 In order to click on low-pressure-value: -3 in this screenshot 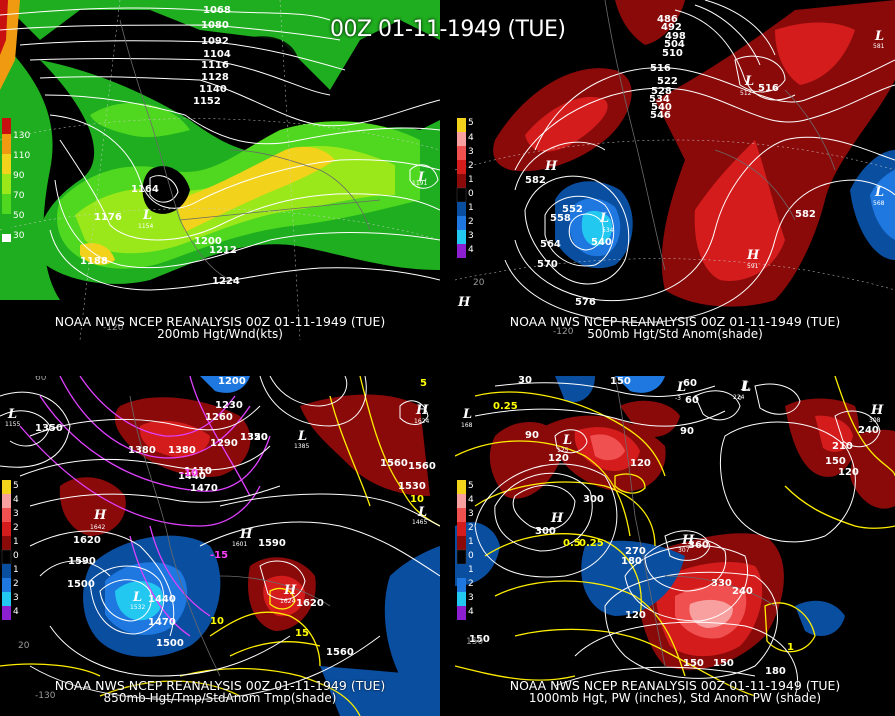, I will do `click(678, 398)`.